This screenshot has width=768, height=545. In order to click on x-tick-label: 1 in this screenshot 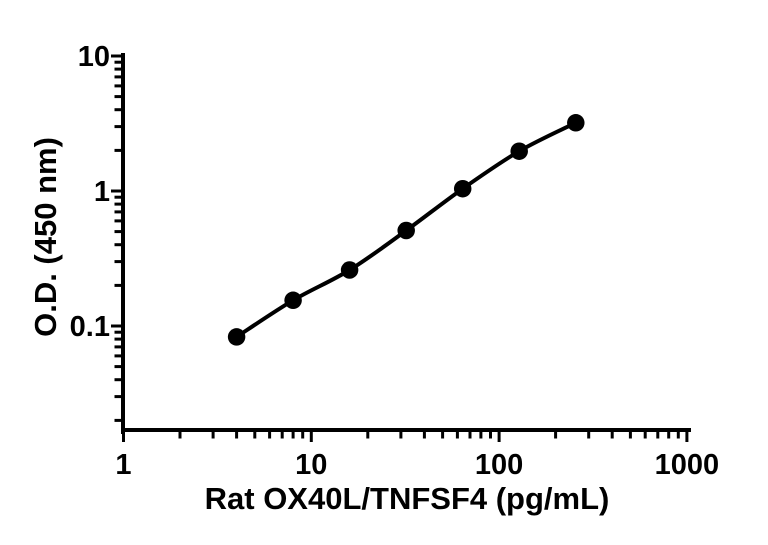, I will do `click(123, 465)`.